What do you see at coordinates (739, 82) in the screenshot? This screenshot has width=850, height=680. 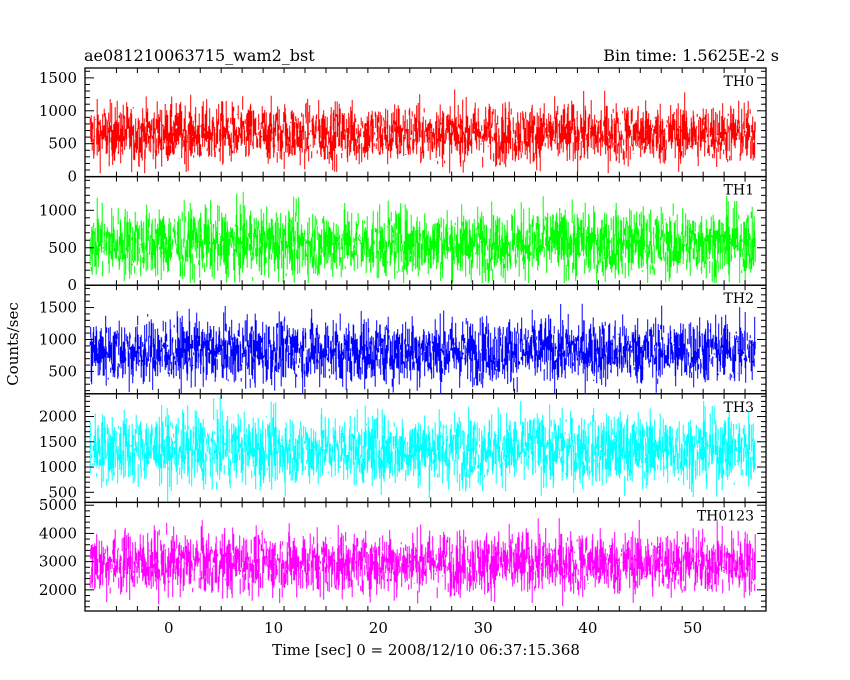 I see `panel-label-th0: TH0` at bounding box center [739, 82].